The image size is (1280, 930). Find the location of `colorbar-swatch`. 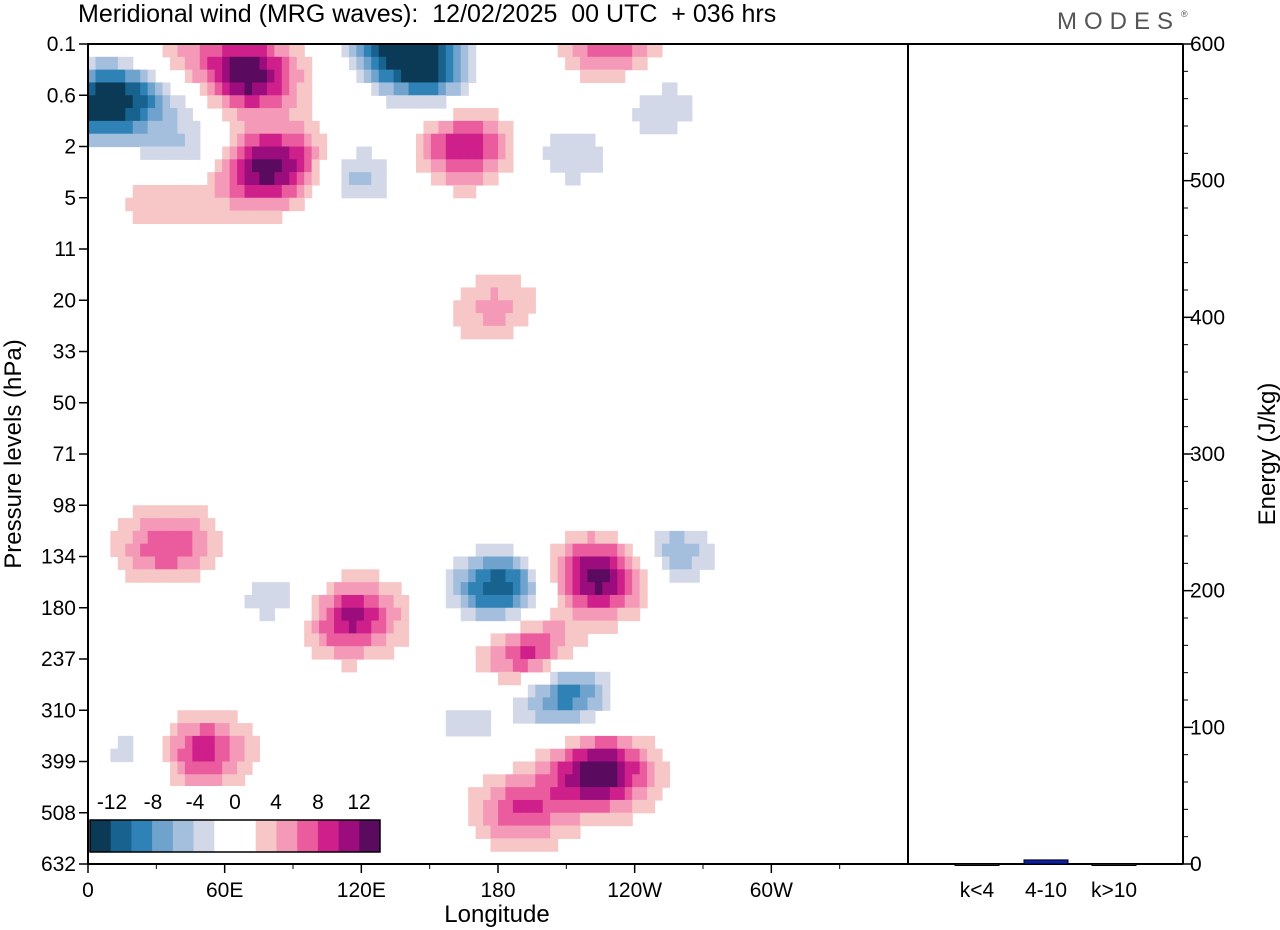

colorbar-swatch is located at coordinates (142, 836).